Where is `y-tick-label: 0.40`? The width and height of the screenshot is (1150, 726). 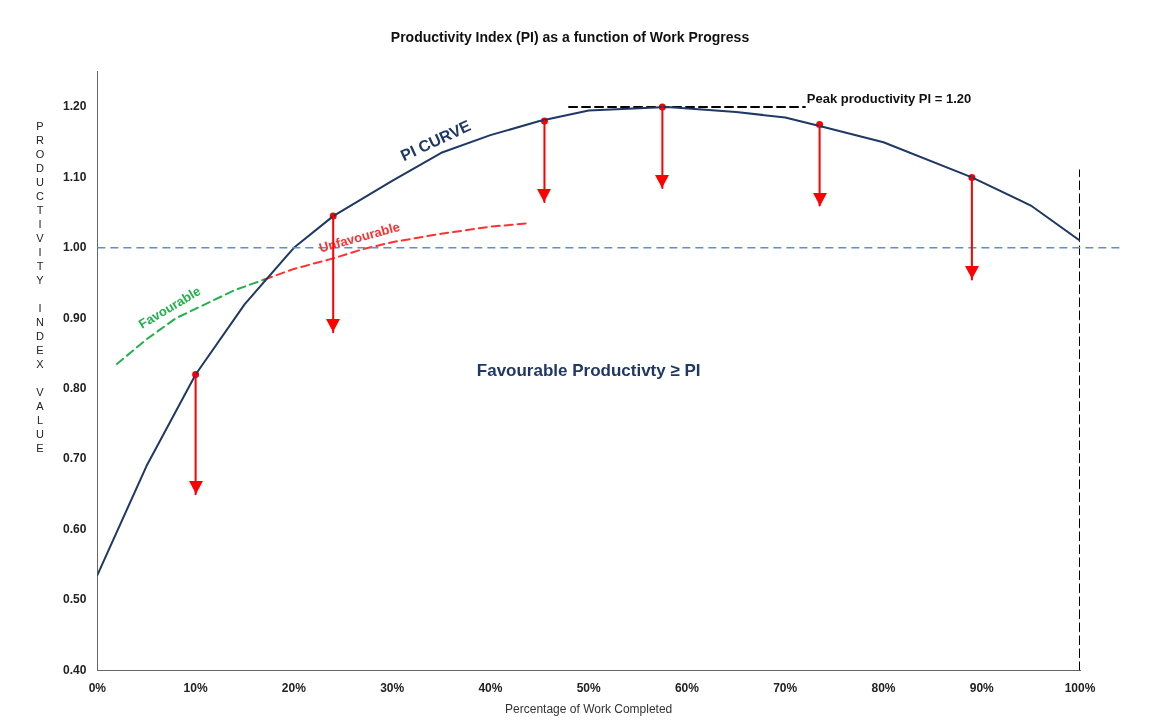 y-tick-label: 0.40 is located at coordinates (75, 669).